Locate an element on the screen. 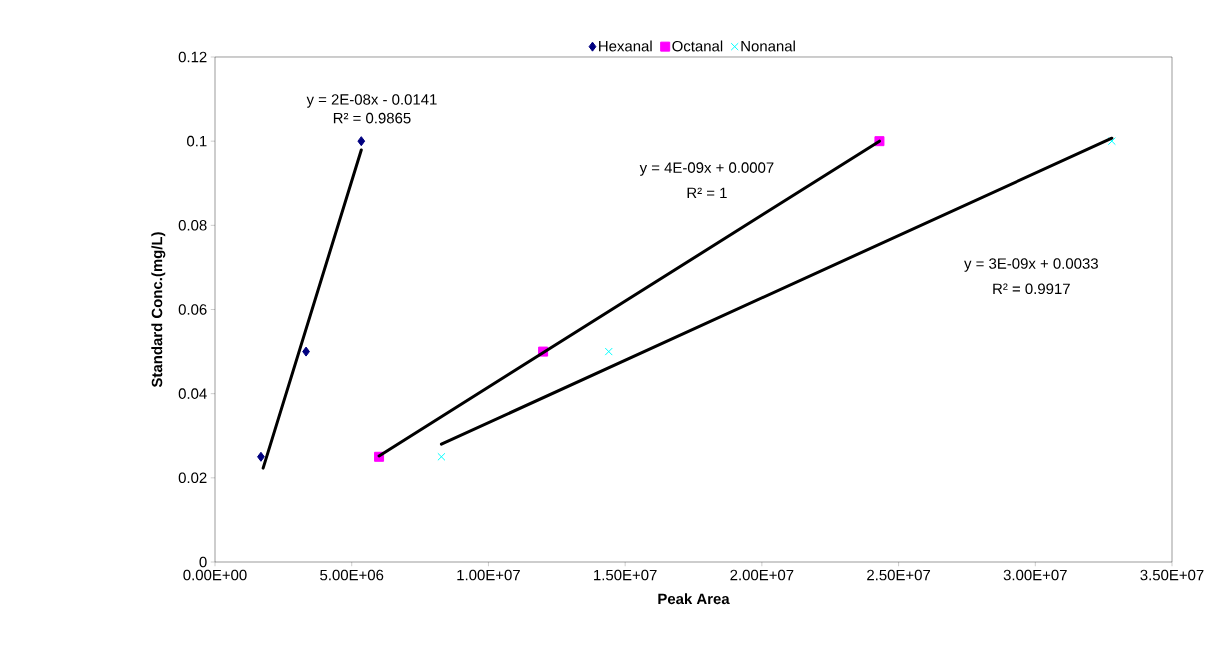 The height and width of the screenshot is (672, 1220). x-tick-label: 0.00E+00 is located at coordinates (215, 575).